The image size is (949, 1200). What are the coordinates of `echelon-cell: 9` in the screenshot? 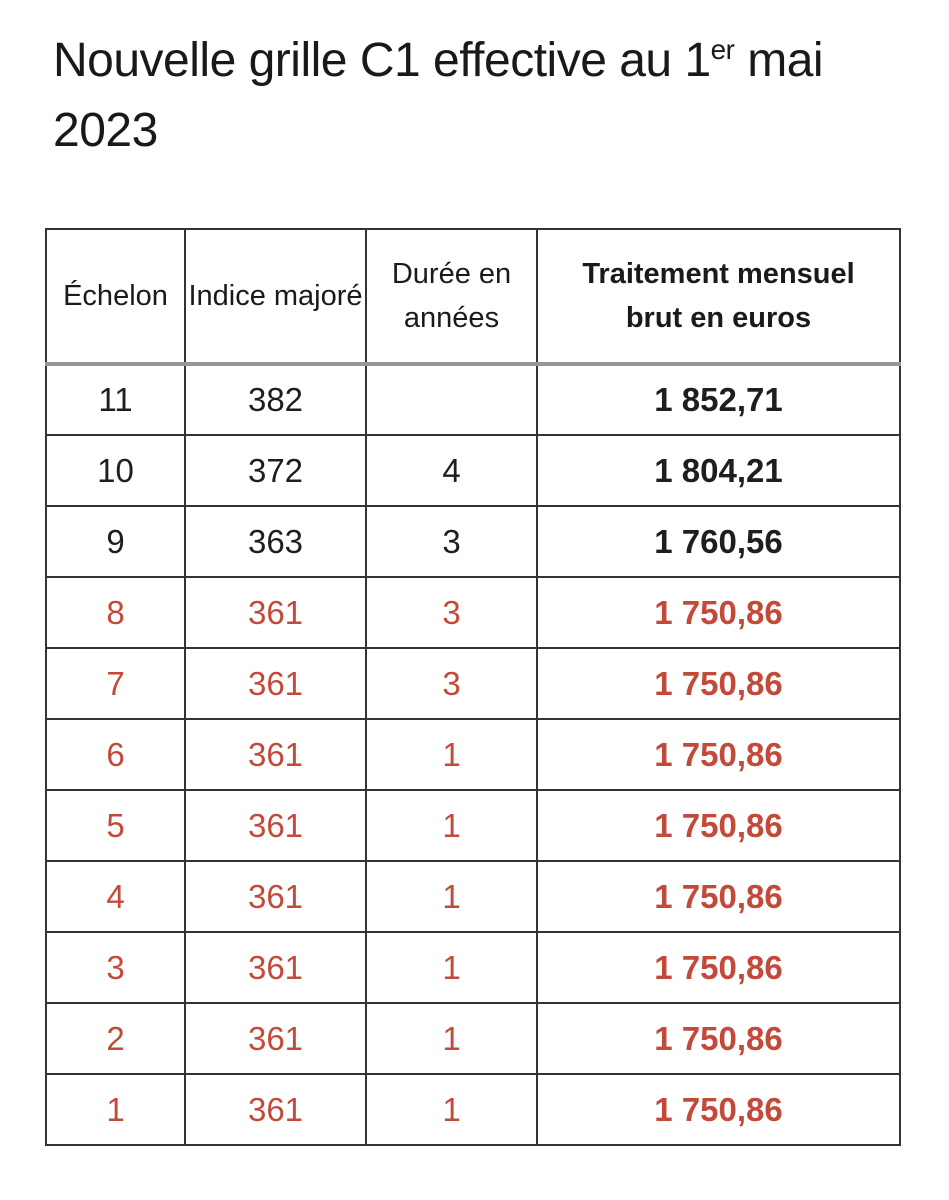 It's located at (115, 541).